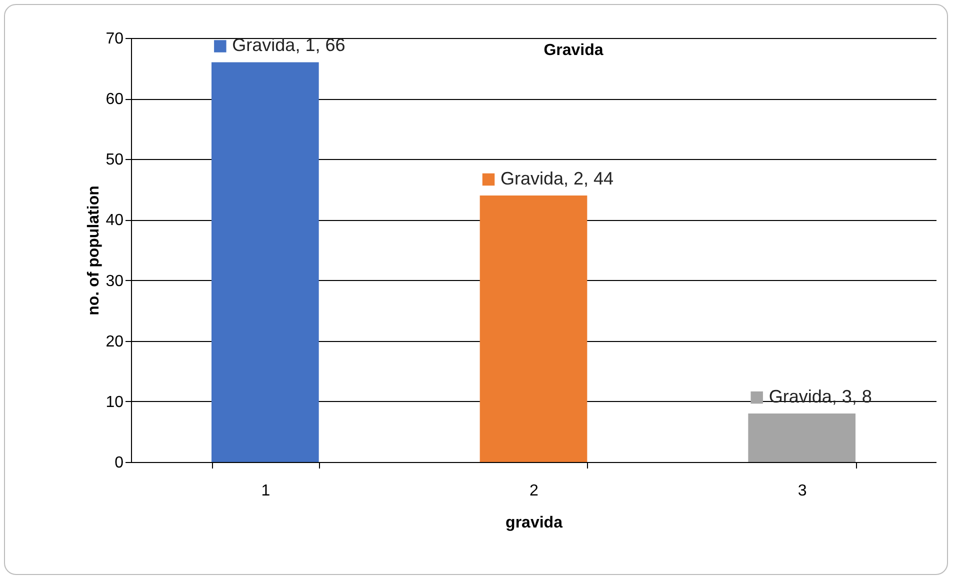 Image resolution: width=954 pixels, height=581 pixels. Describe the element at coordinates (115, 402) in the screenshot. I see `y-tick-label: 10` at that location.